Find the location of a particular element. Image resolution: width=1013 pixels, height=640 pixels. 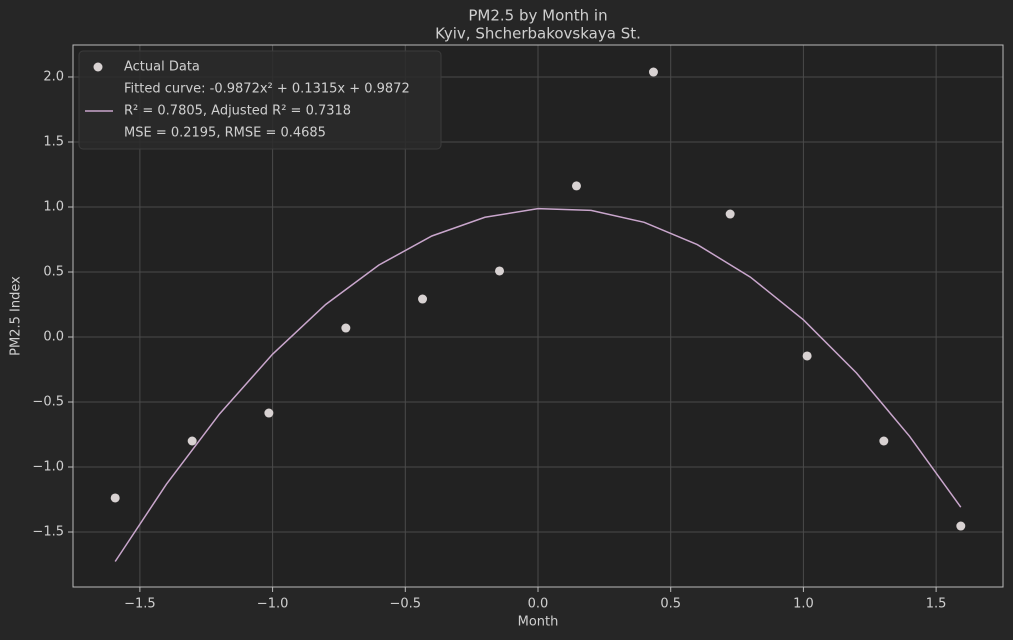

x-axis-label: Month is located at coordinates (538, 622).